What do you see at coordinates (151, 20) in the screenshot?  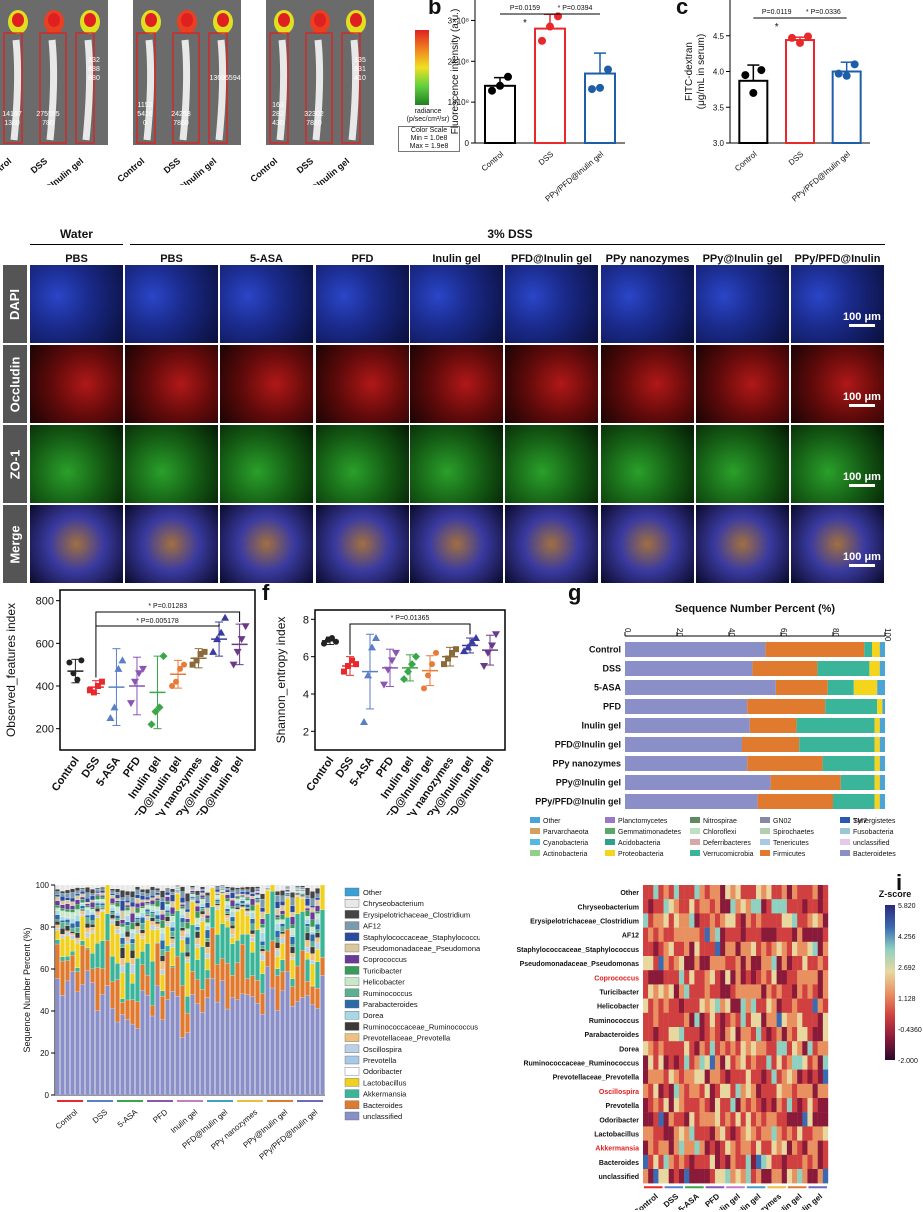 I see `signal-hotspot` at bounding box center [151, 20].